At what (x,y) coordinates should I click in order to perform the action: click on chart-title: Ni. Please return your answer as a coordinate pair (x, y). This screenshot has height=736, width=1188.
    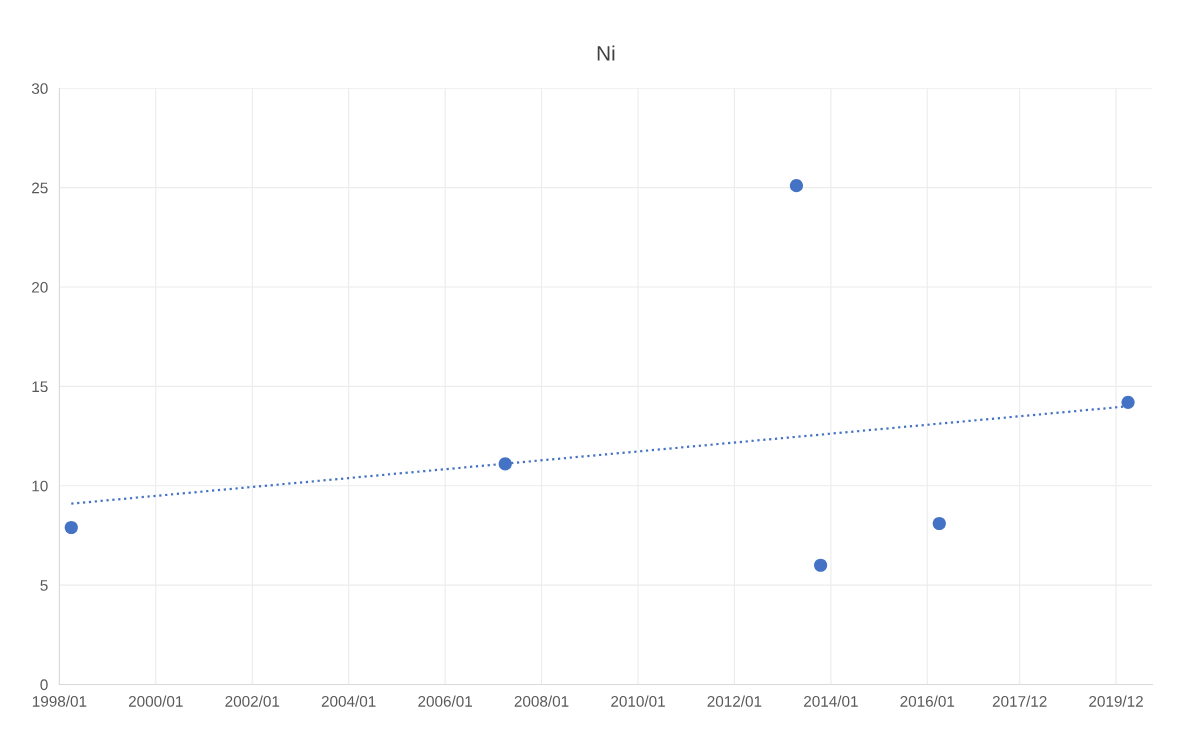
    Looking at the image, I should click on (606, 53).